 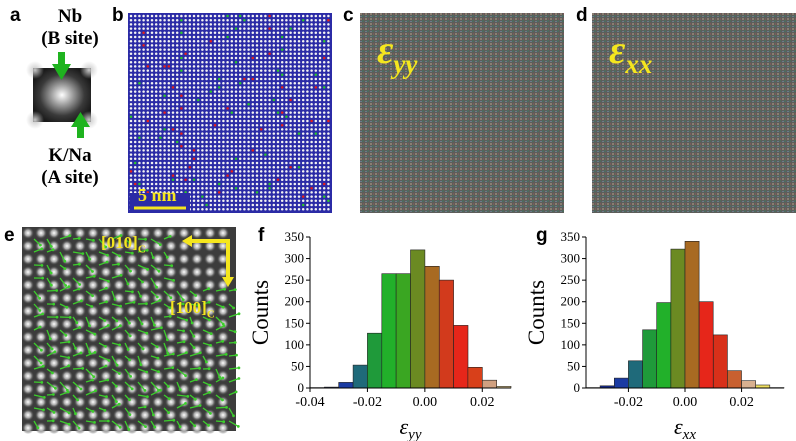 What do you see at coordinates (35, 120) in the screenshot?
I see `corner-atom-icon` at bounding box center [35, 120].